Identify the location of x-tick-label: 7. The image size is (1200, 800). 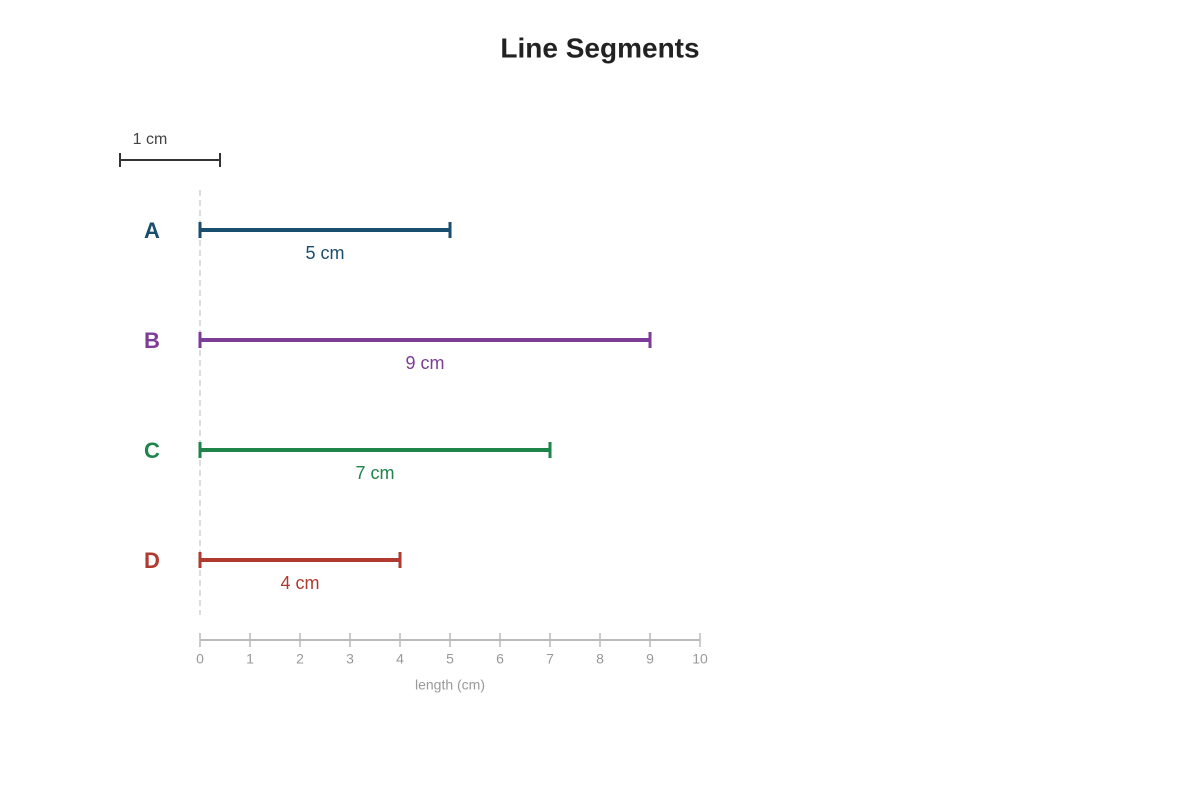
(550, 659).